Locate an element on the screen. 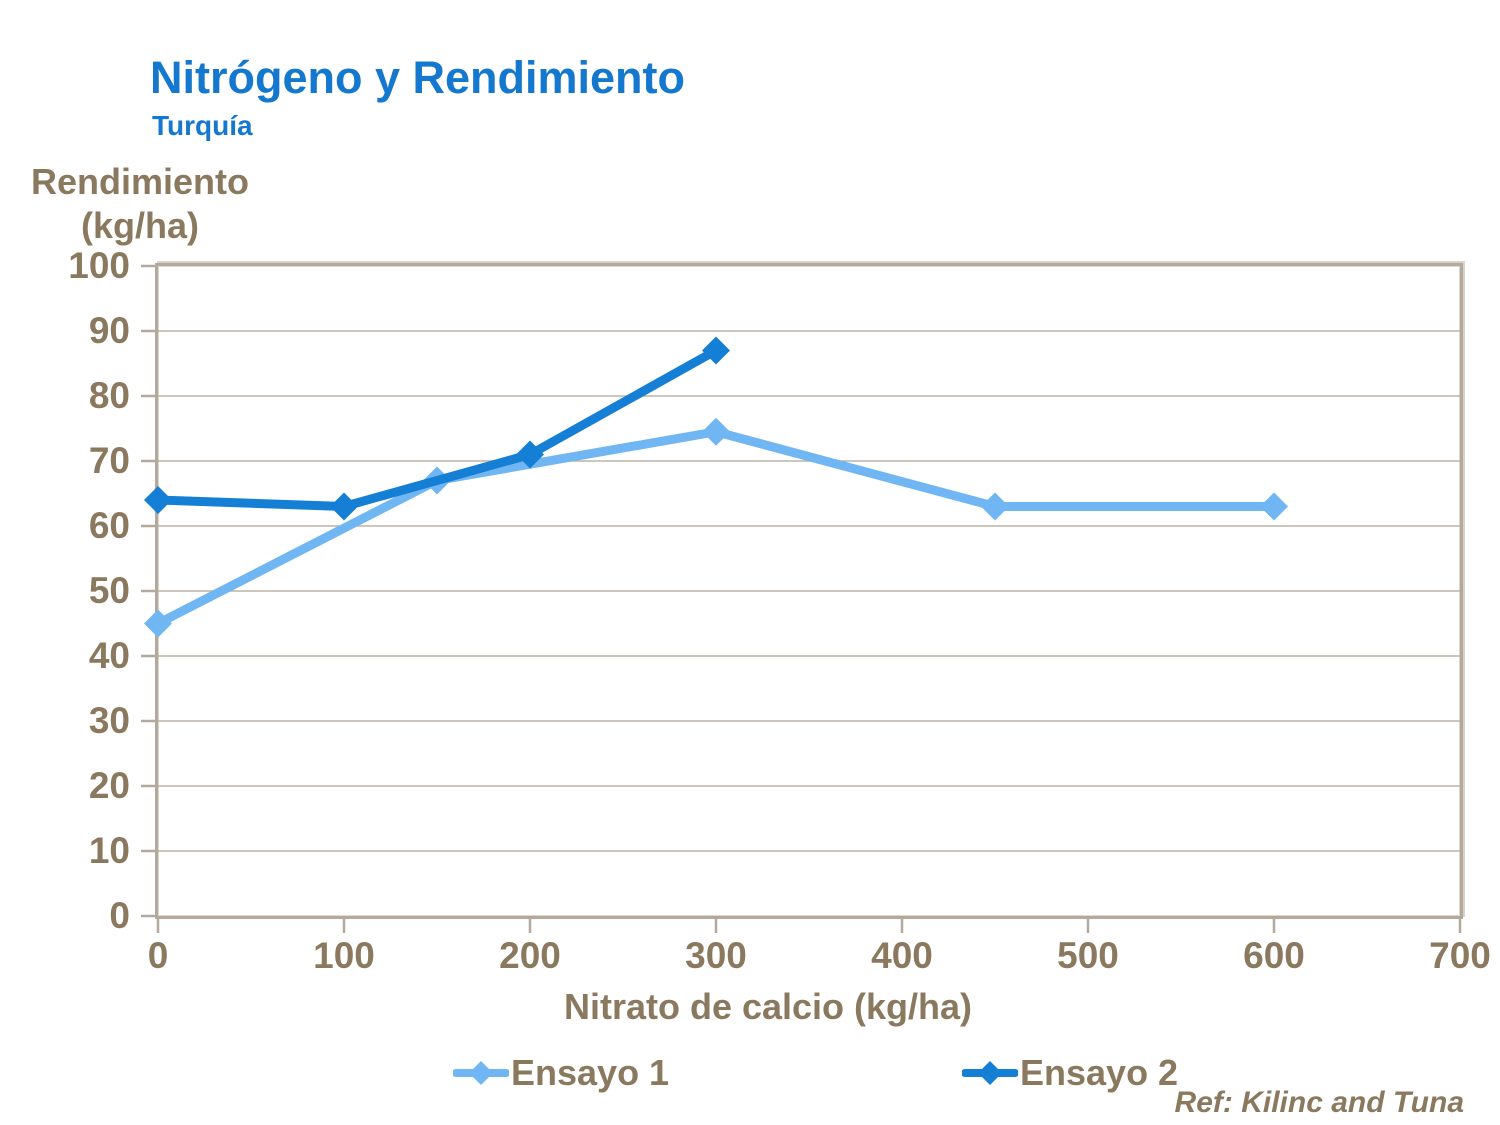  y-tick-label: 30 is located at coordinates (109, 720).